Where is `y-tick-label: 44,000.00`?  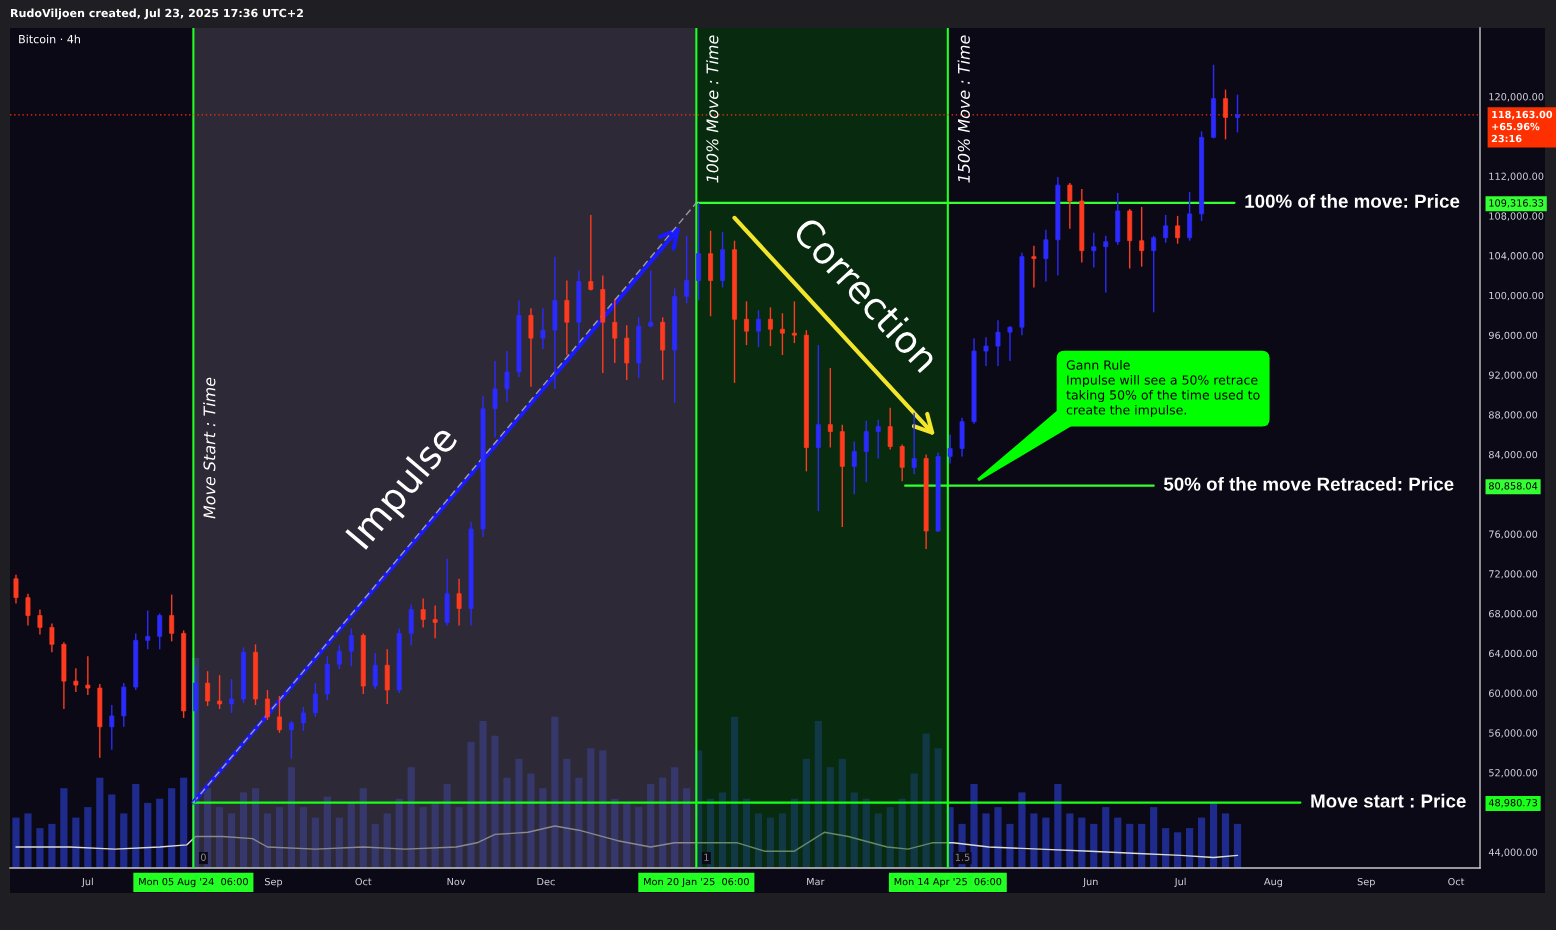
y-tick-label: 44,000.00 is located at coordinates (1513, 852).